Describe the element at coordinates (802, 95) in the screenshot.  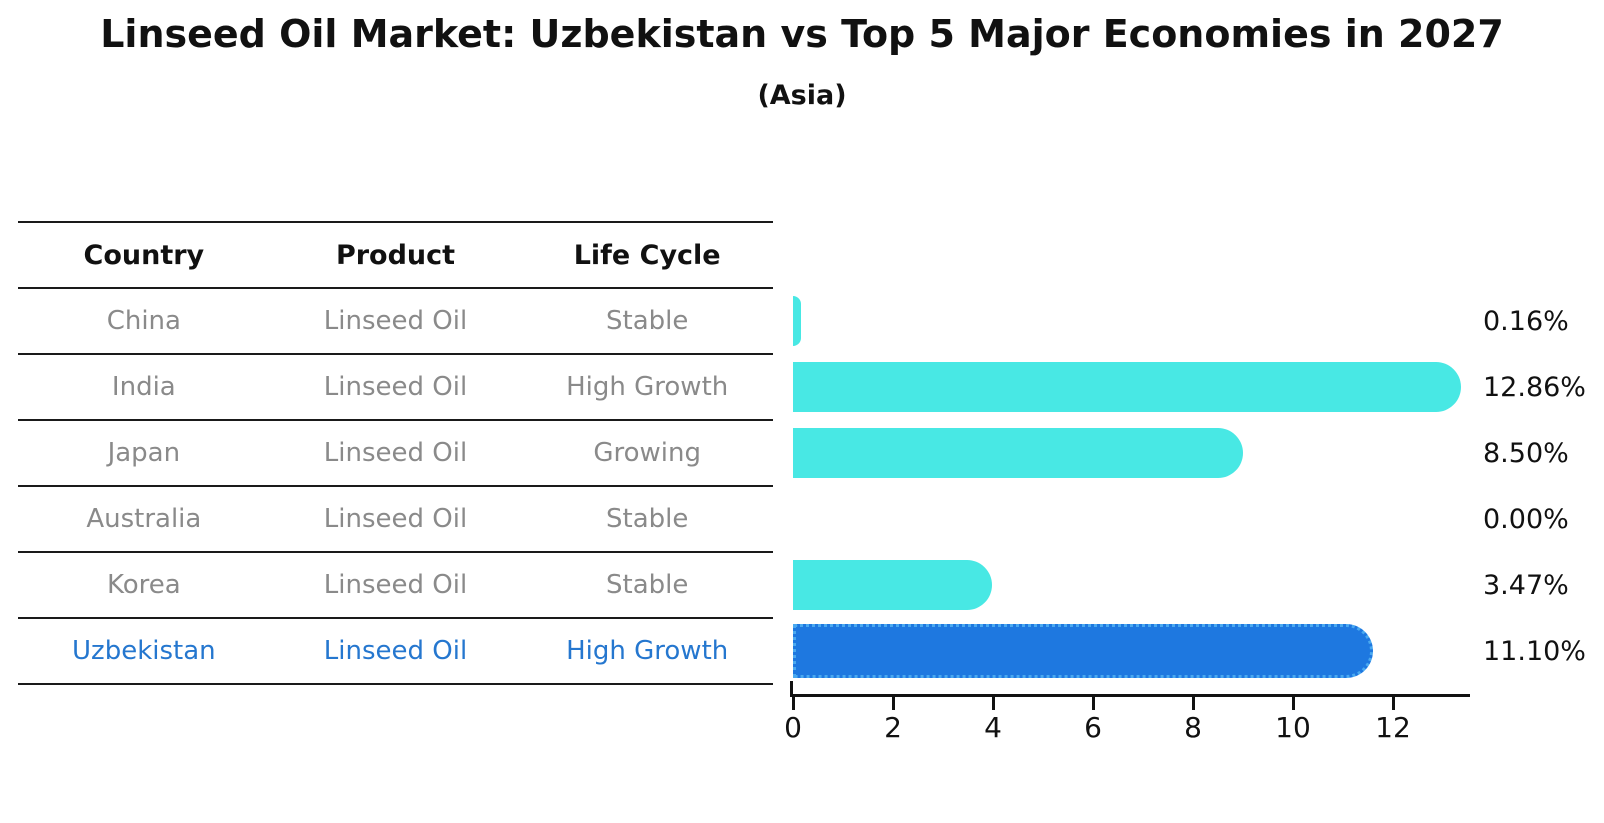
I see `chart-subtitle: (Asia)` at that location.